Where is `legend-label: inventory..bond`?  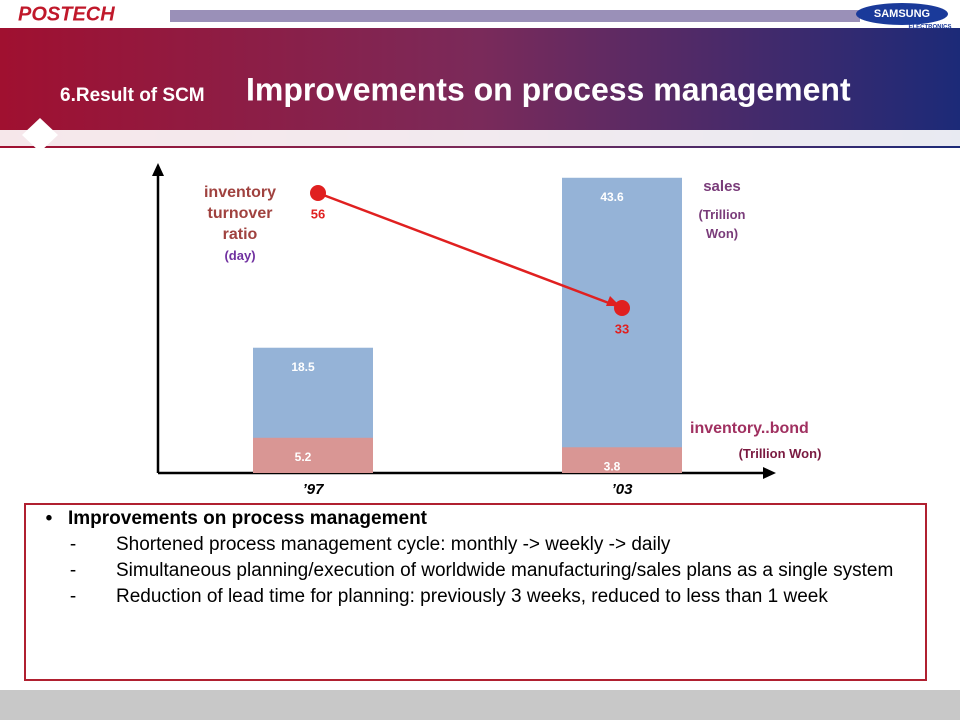 legend-label: inventory..bond is located at coordinates (749, 428).